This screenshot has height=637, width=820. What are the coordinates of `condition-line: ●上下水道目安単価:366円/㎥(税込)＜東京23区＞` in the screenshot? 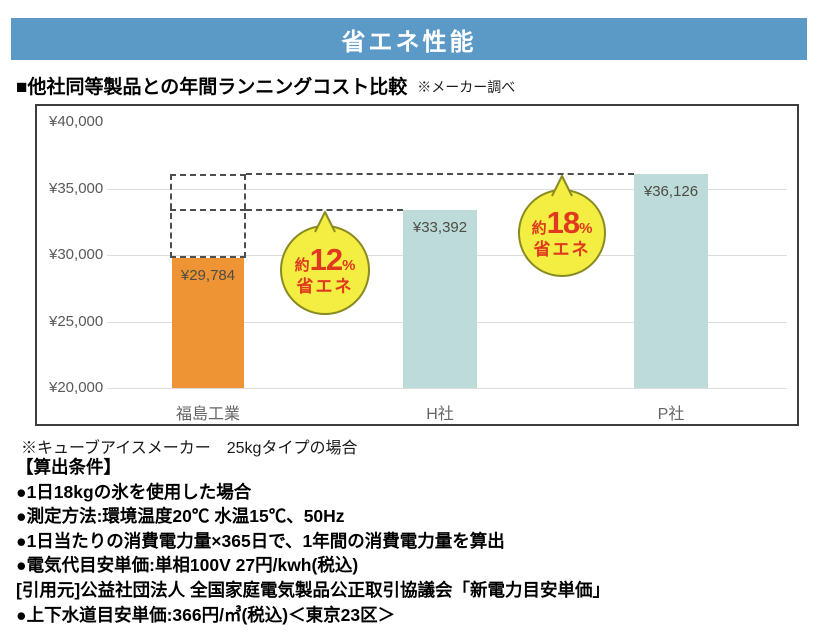 It's located at (206, 614).